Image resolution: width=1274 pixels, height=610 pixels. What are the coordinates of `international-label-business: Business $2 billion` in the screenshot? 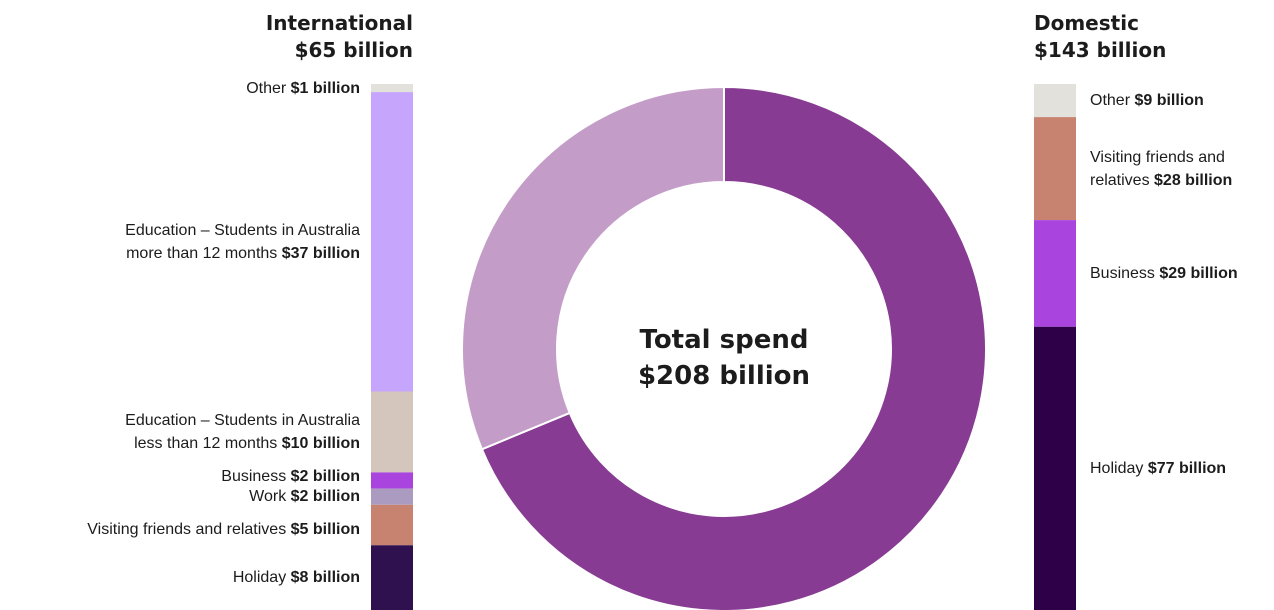 It's located at (290, 477).